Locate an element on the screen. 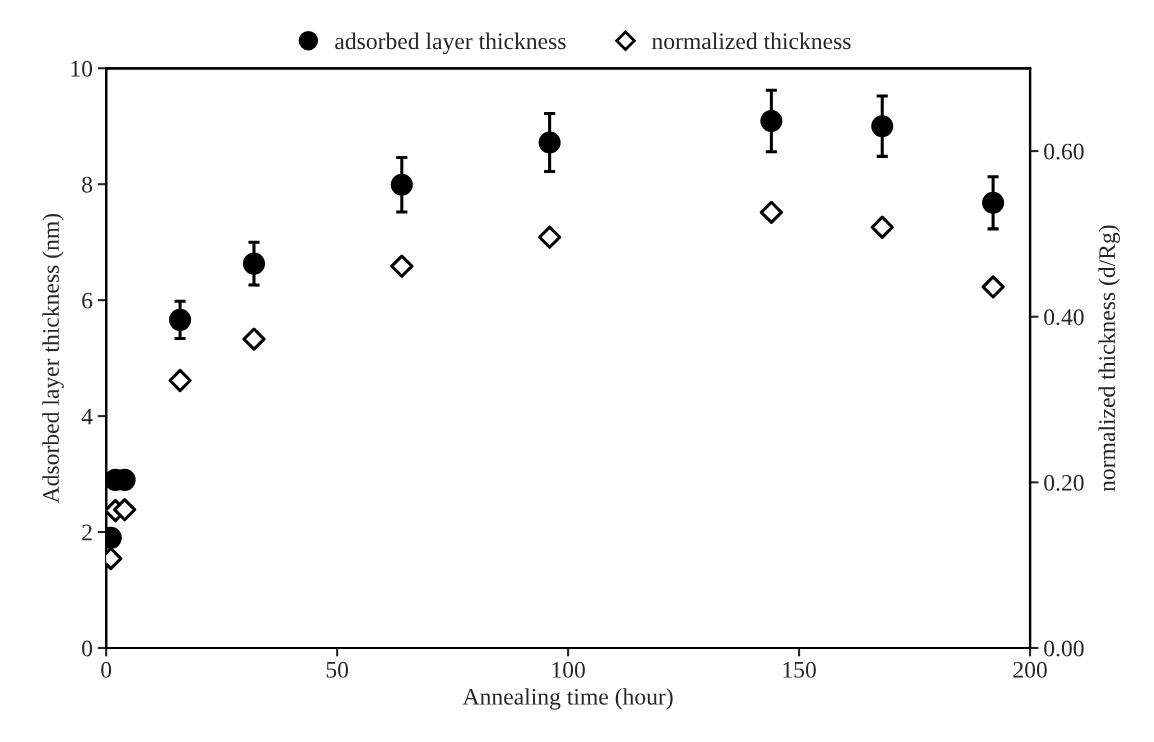 The height and width of the screenshot is (742, 1154). x-tick-label: 50 is located at coordinates (337, 669).